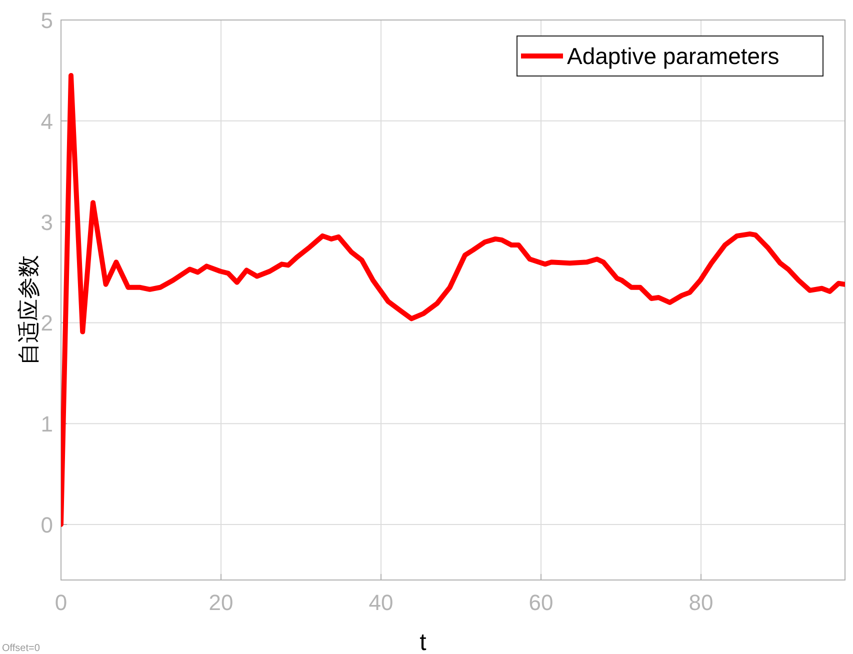 Image resolution: width=853 pixels, height=654 pixels. I want to click on y-tick-label: 5, so click(46, 20).